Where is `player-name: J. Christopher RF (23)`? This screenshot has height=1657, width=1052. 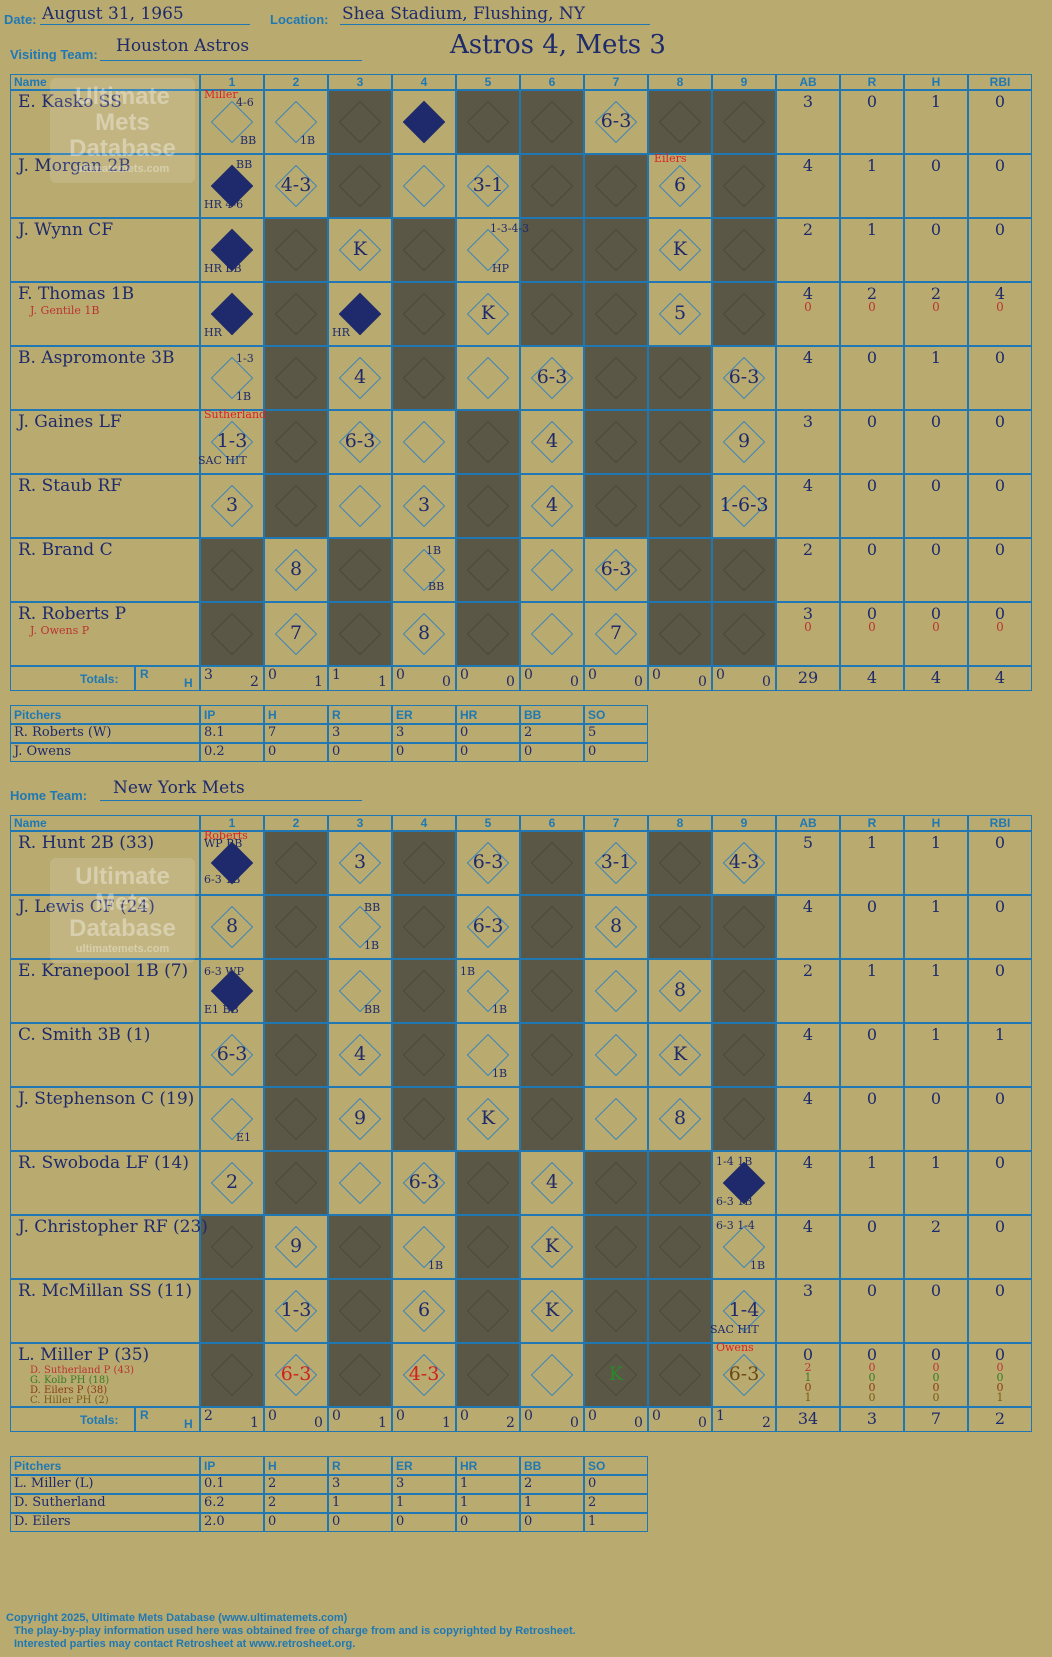 player-name: J. Christopher RF (23) is located at coordinates (113, 1227).